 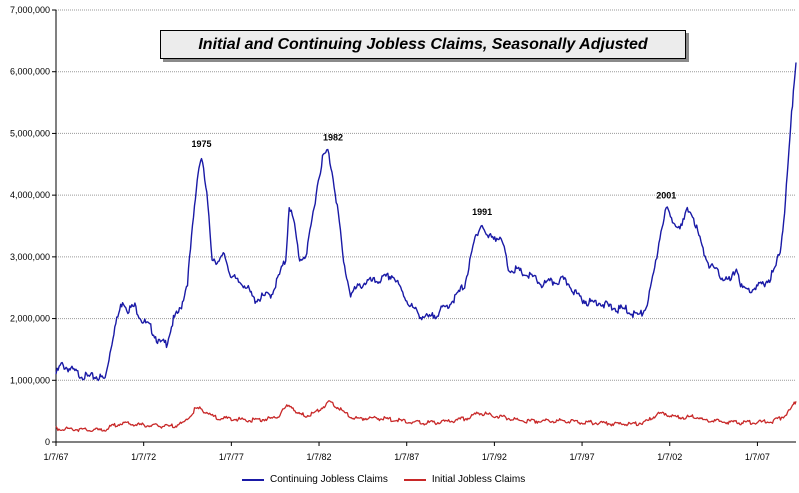 I want to click on legend-item-continuing: Continuing Jobless Claims, so click(x=315, y=479).